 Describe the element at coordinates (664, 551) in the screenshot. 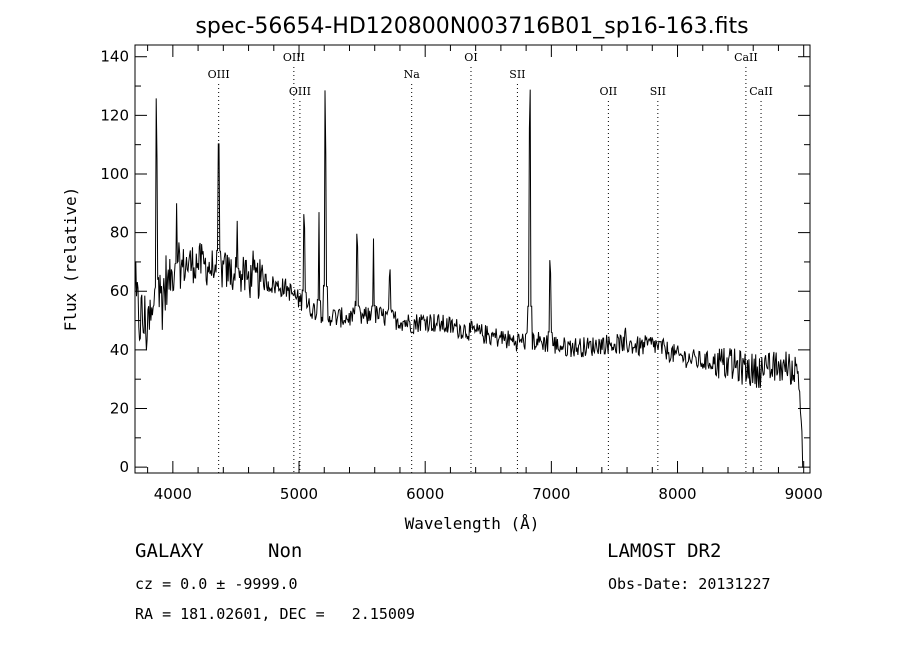

I see `survey-name: LAMOST DR2` at that location.